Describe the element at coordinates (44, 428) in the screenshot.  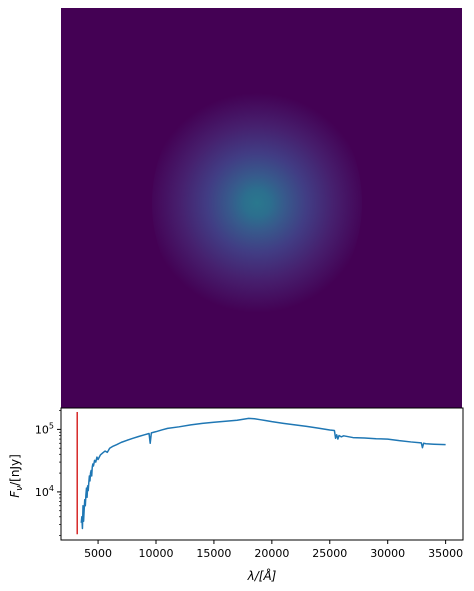
I see `y-tick-label: 10⁵` at that location.